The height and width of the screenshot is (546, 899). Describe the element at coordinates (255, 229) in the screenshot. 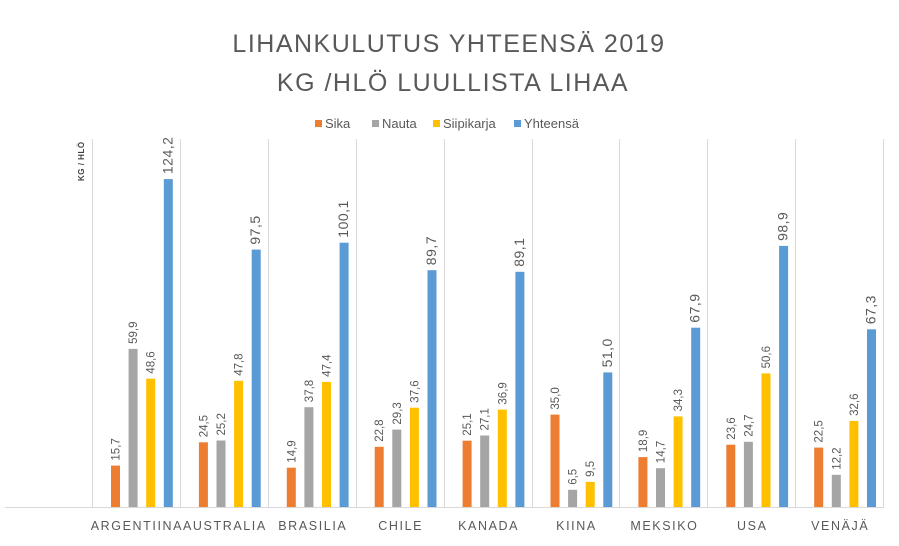

I see `value-label: 97,5` at that location.